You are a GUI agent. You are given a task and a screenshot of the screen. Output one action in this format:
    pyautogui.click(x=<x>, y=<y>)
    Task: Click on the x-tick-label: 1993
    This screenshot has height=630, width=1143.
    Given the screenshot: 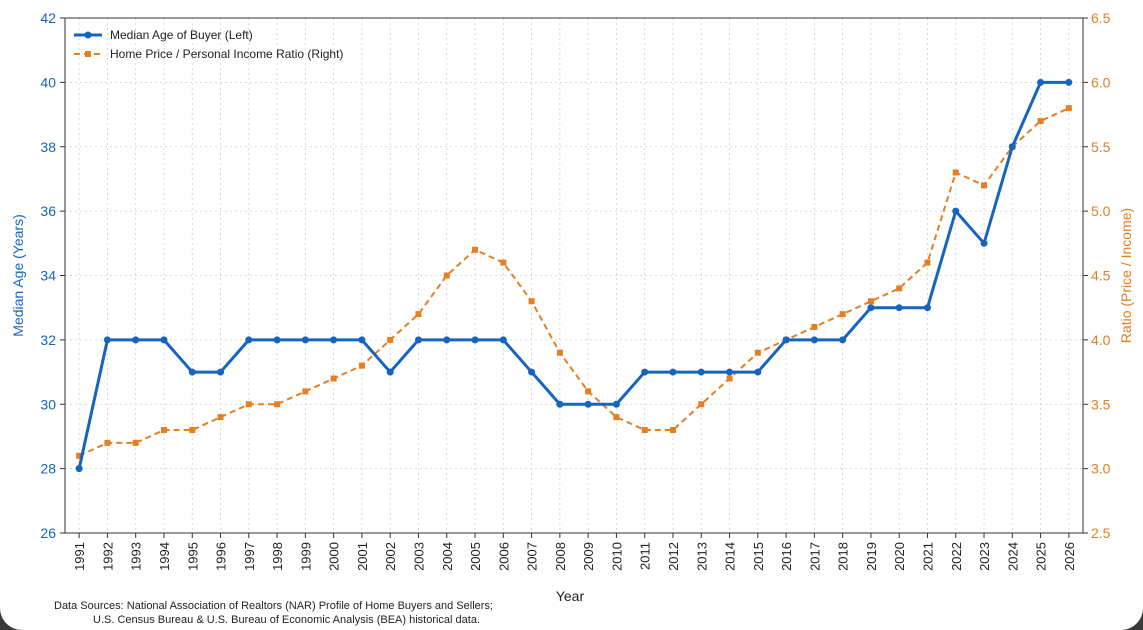 What is the action you would take?
    pyautogui.click(x=136, y=556)
    